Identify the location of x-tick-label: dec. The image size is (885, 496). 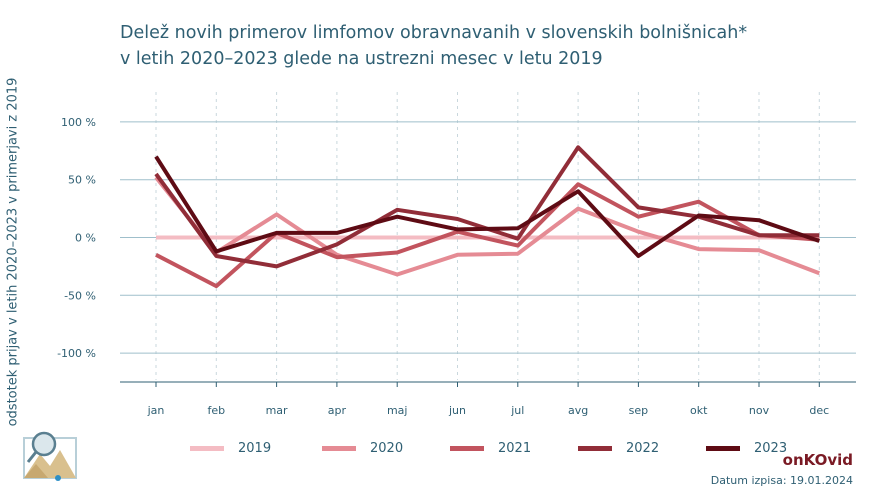
(819, 410).